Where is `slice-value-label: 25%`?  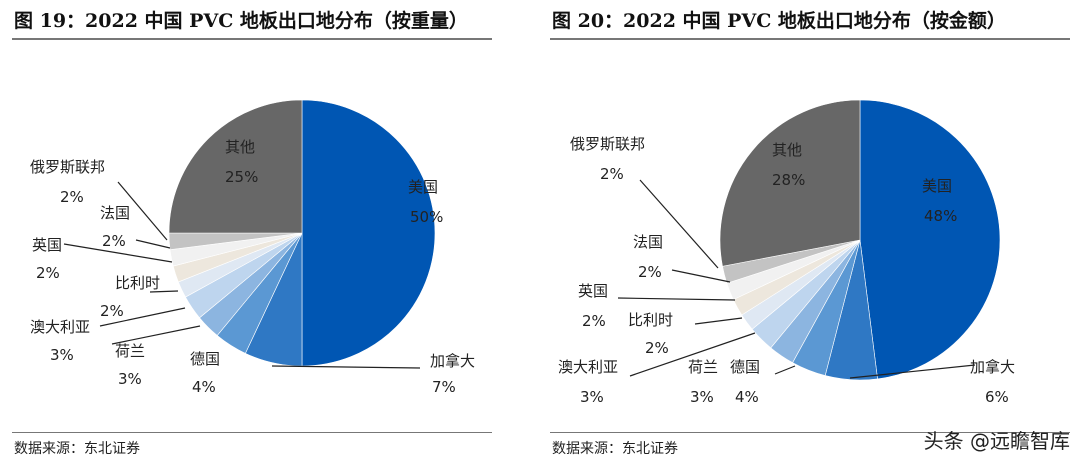
slice-value-label: 25% is located at coordinates (241, 177).